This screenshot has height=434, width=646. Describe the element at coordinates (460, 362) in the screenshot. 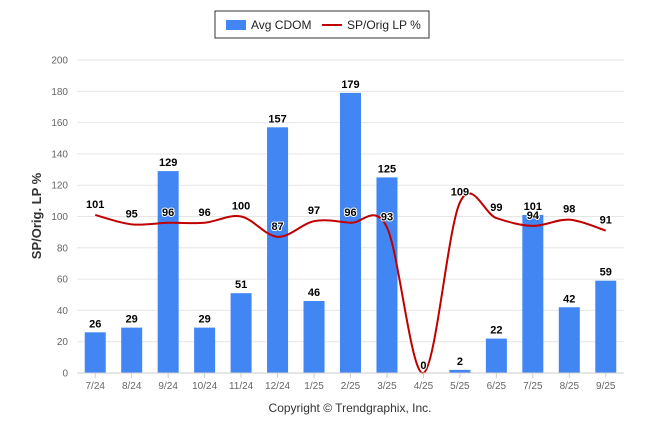

I see `bar-data-label: 2` at that location.